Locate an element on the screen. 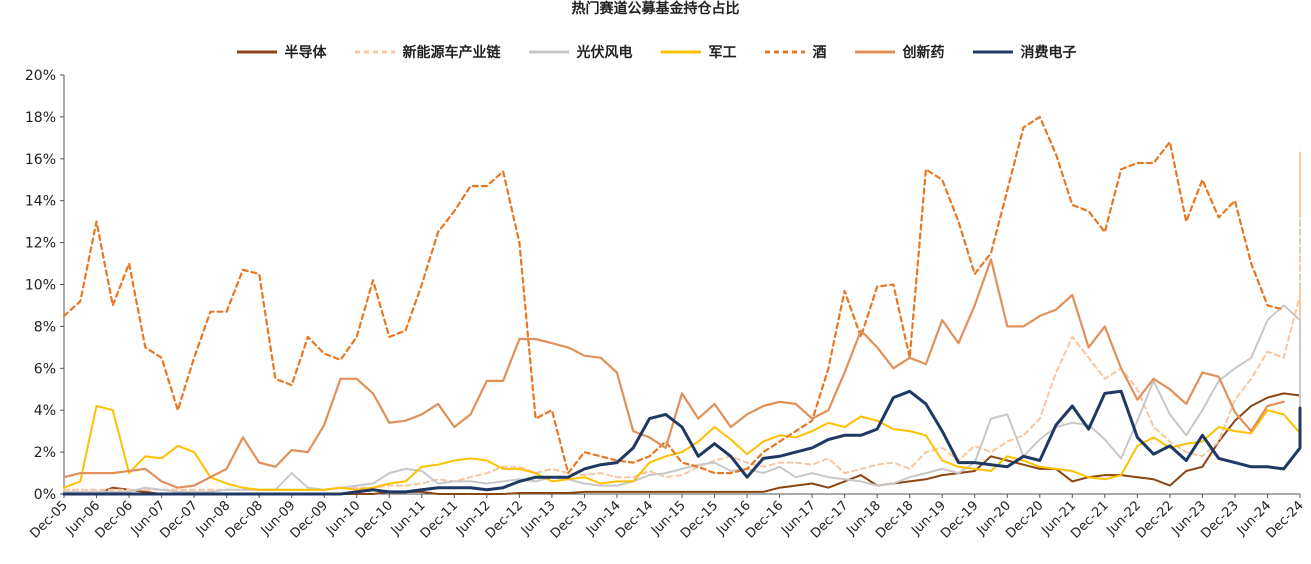 This screenshot has height=564, width=1311. y-tick-label: 0% is located at coordinates (45, 495).